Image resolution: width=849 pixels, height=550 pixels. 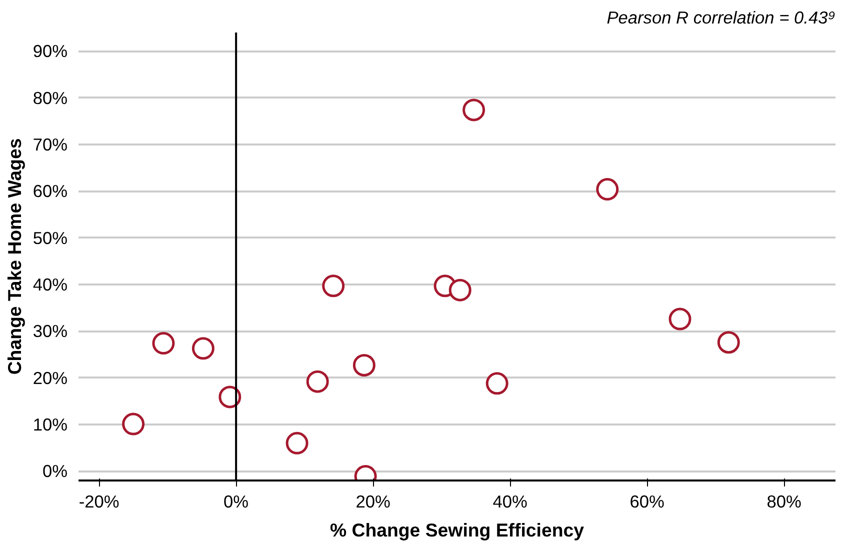 What do you see at coordinates (50, 98) in the screenshot?
I see `y-tick-label: 80%` at bounding box center [50, 98].